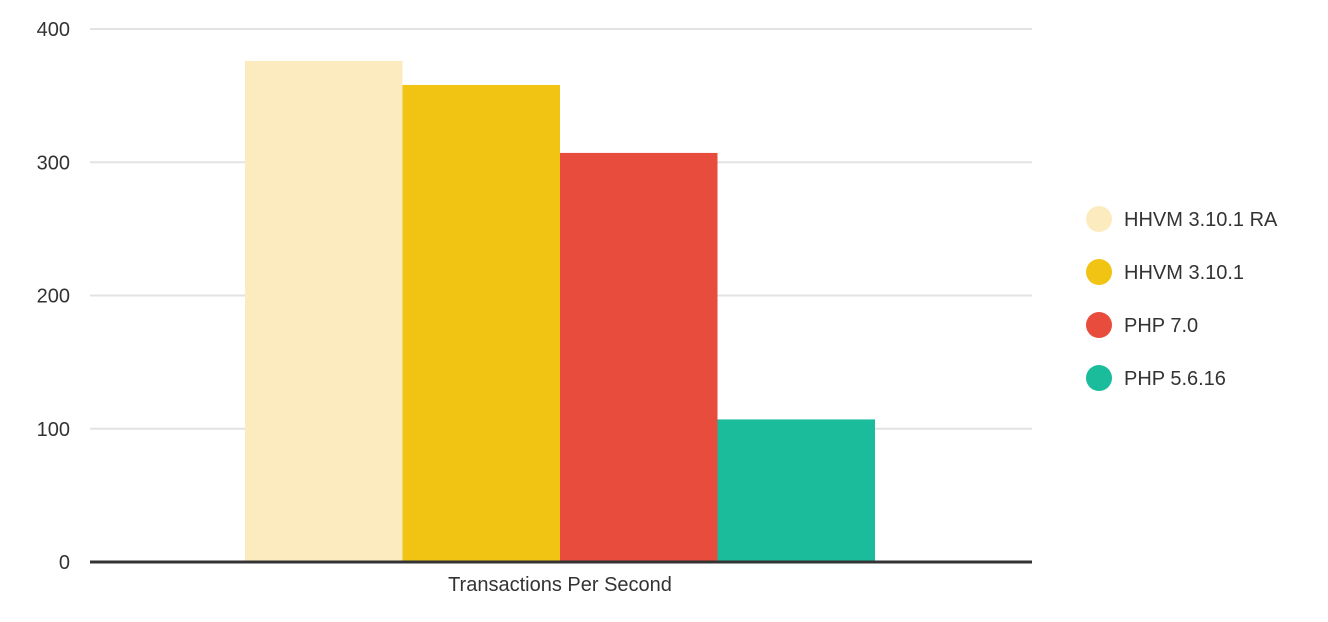 This screenshot has height=622, width=1328. I want to click on legend-item: HHVM 3.10.1, so click(1165, 272).